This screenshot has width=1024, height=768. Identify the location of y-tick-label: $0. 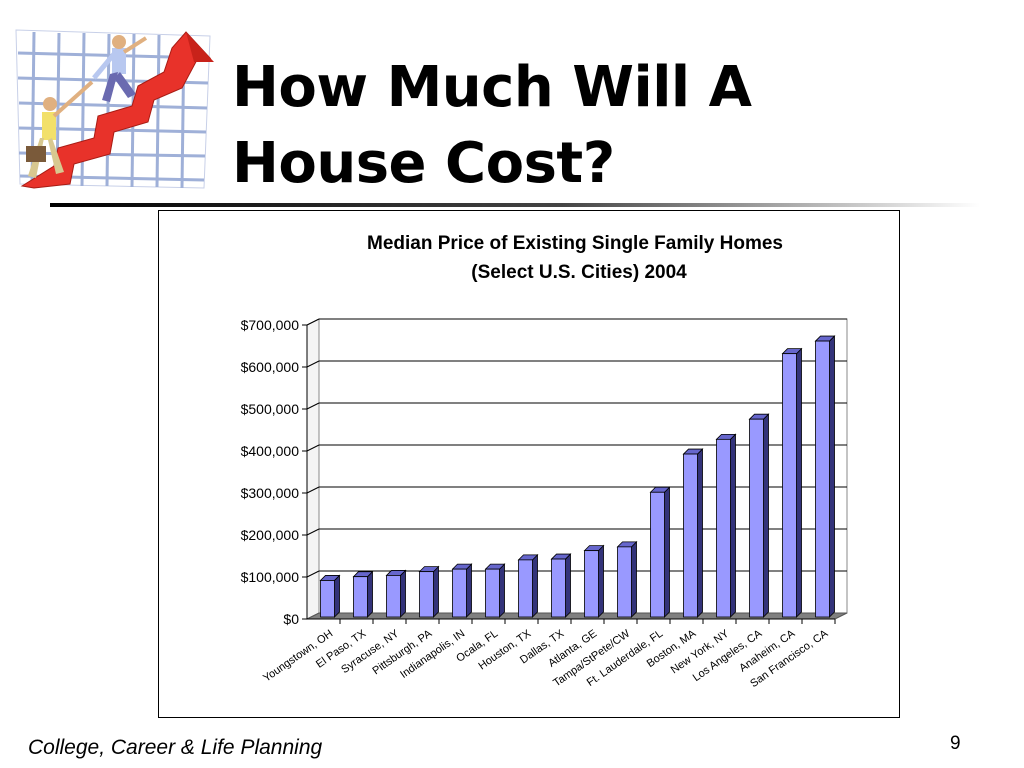
(291, 619).